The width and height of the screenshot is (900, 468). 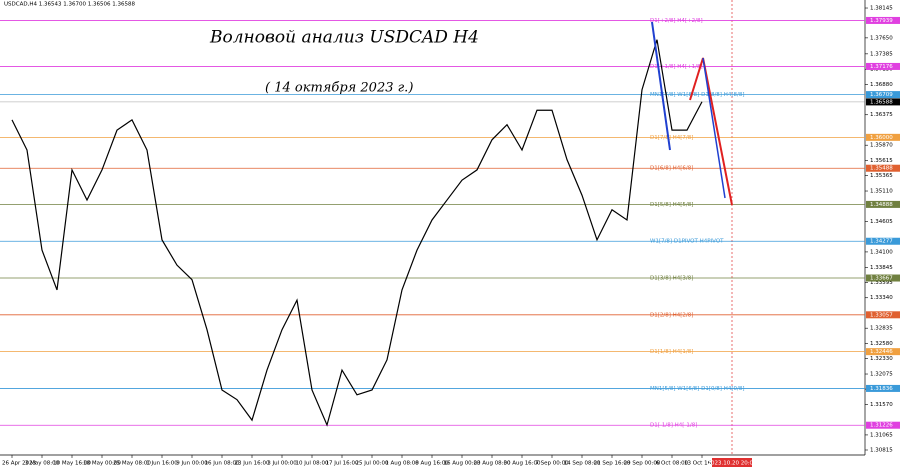 What do you see at coordinates (676, 67) in the screenshot?
I see `level-label: D1[+1/8] H4[+1/8]` at bounding box center [676, 67].